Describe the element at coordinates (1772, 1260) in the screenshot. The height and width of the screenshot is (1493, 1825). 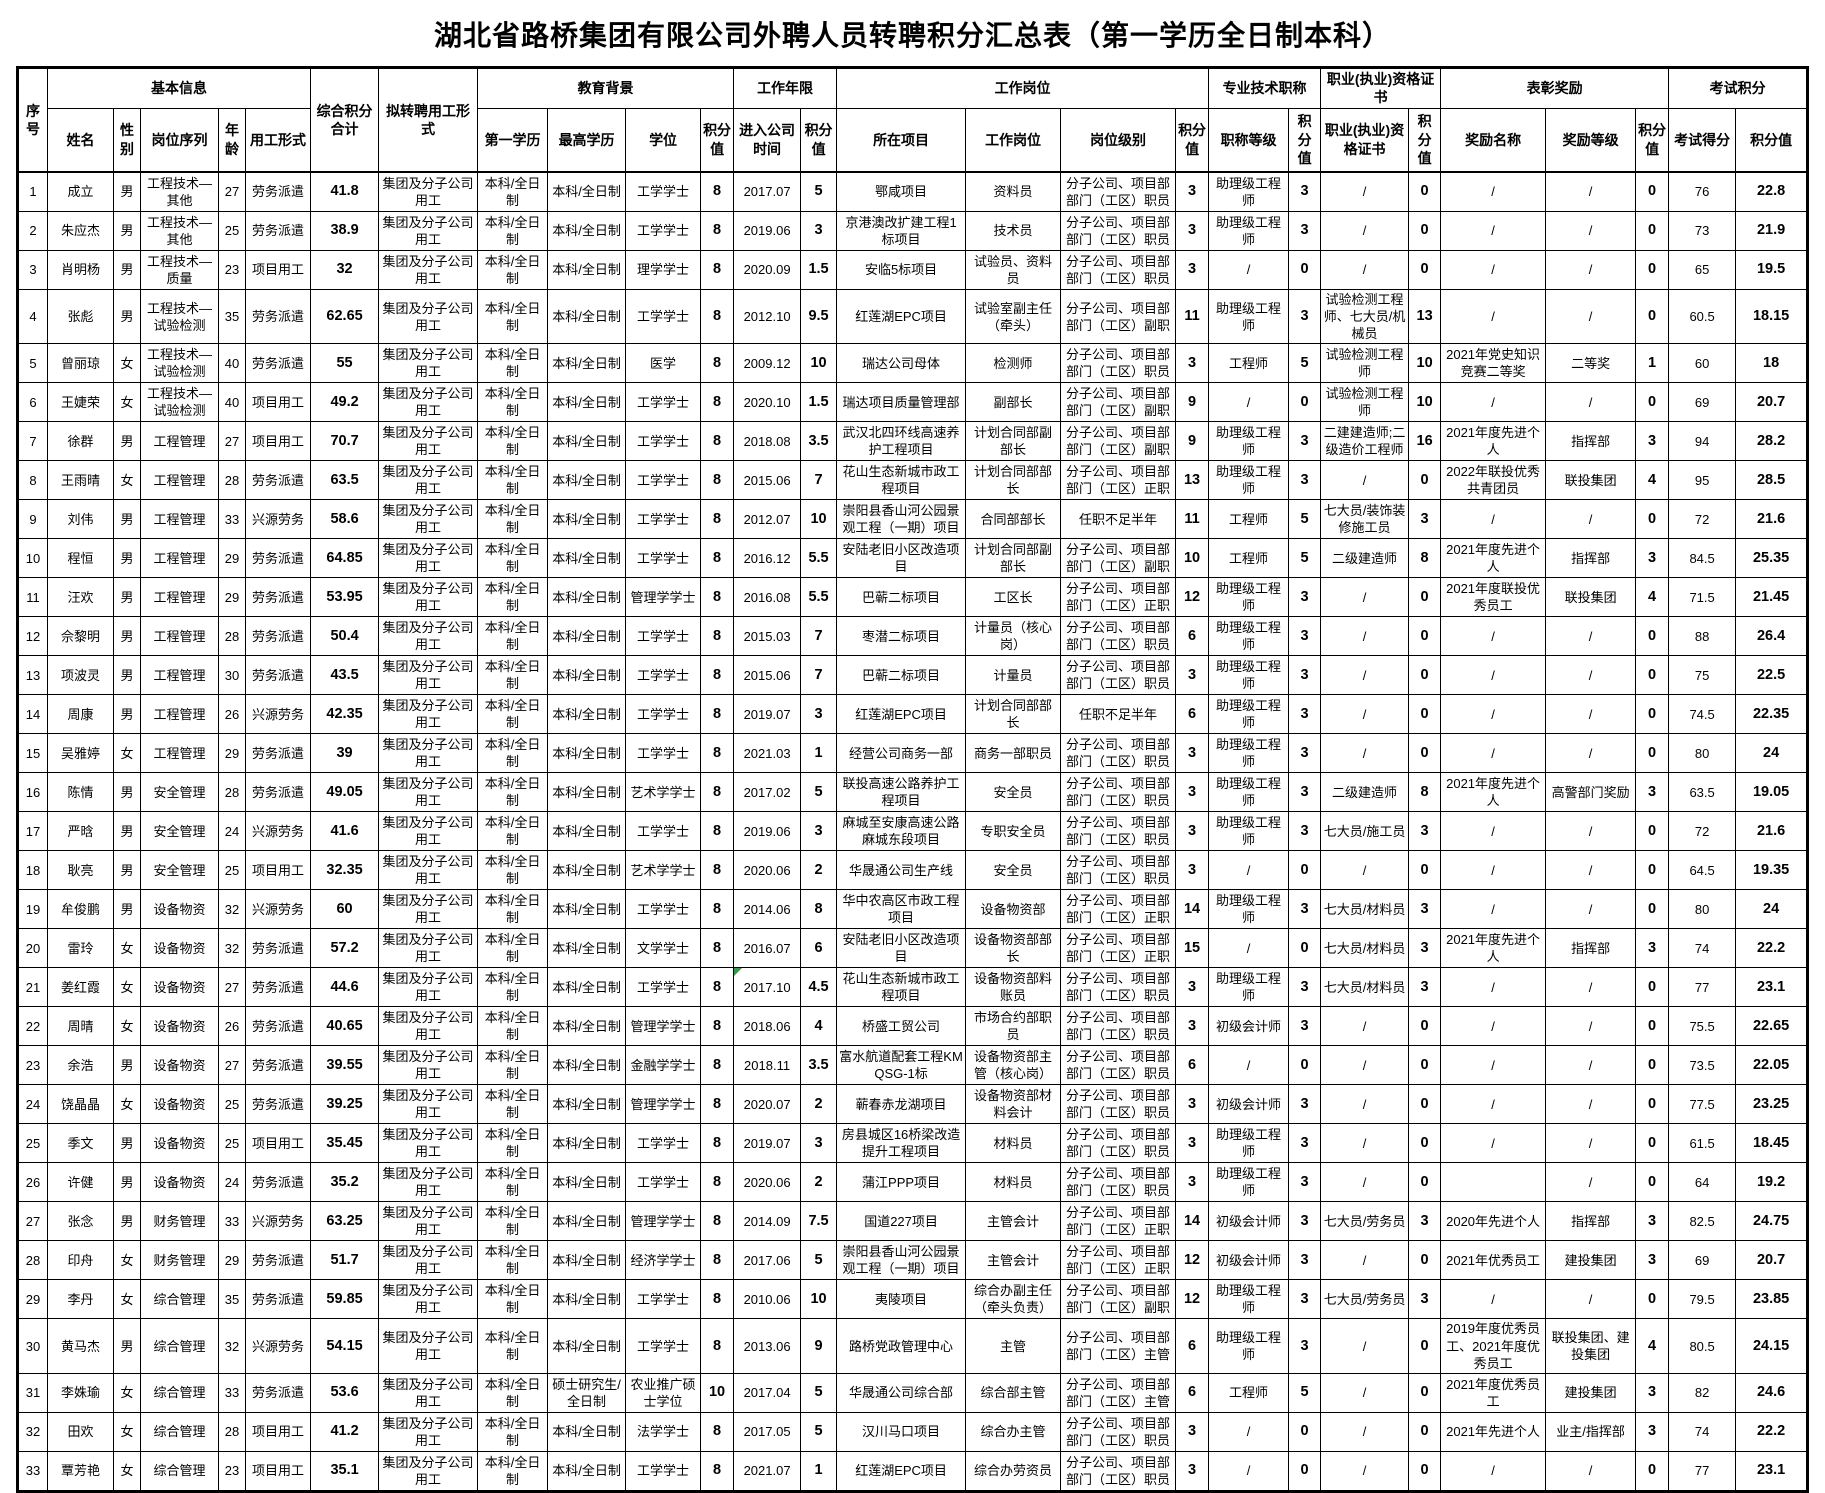
I see `cell-exam-points: 20.7` at that location.